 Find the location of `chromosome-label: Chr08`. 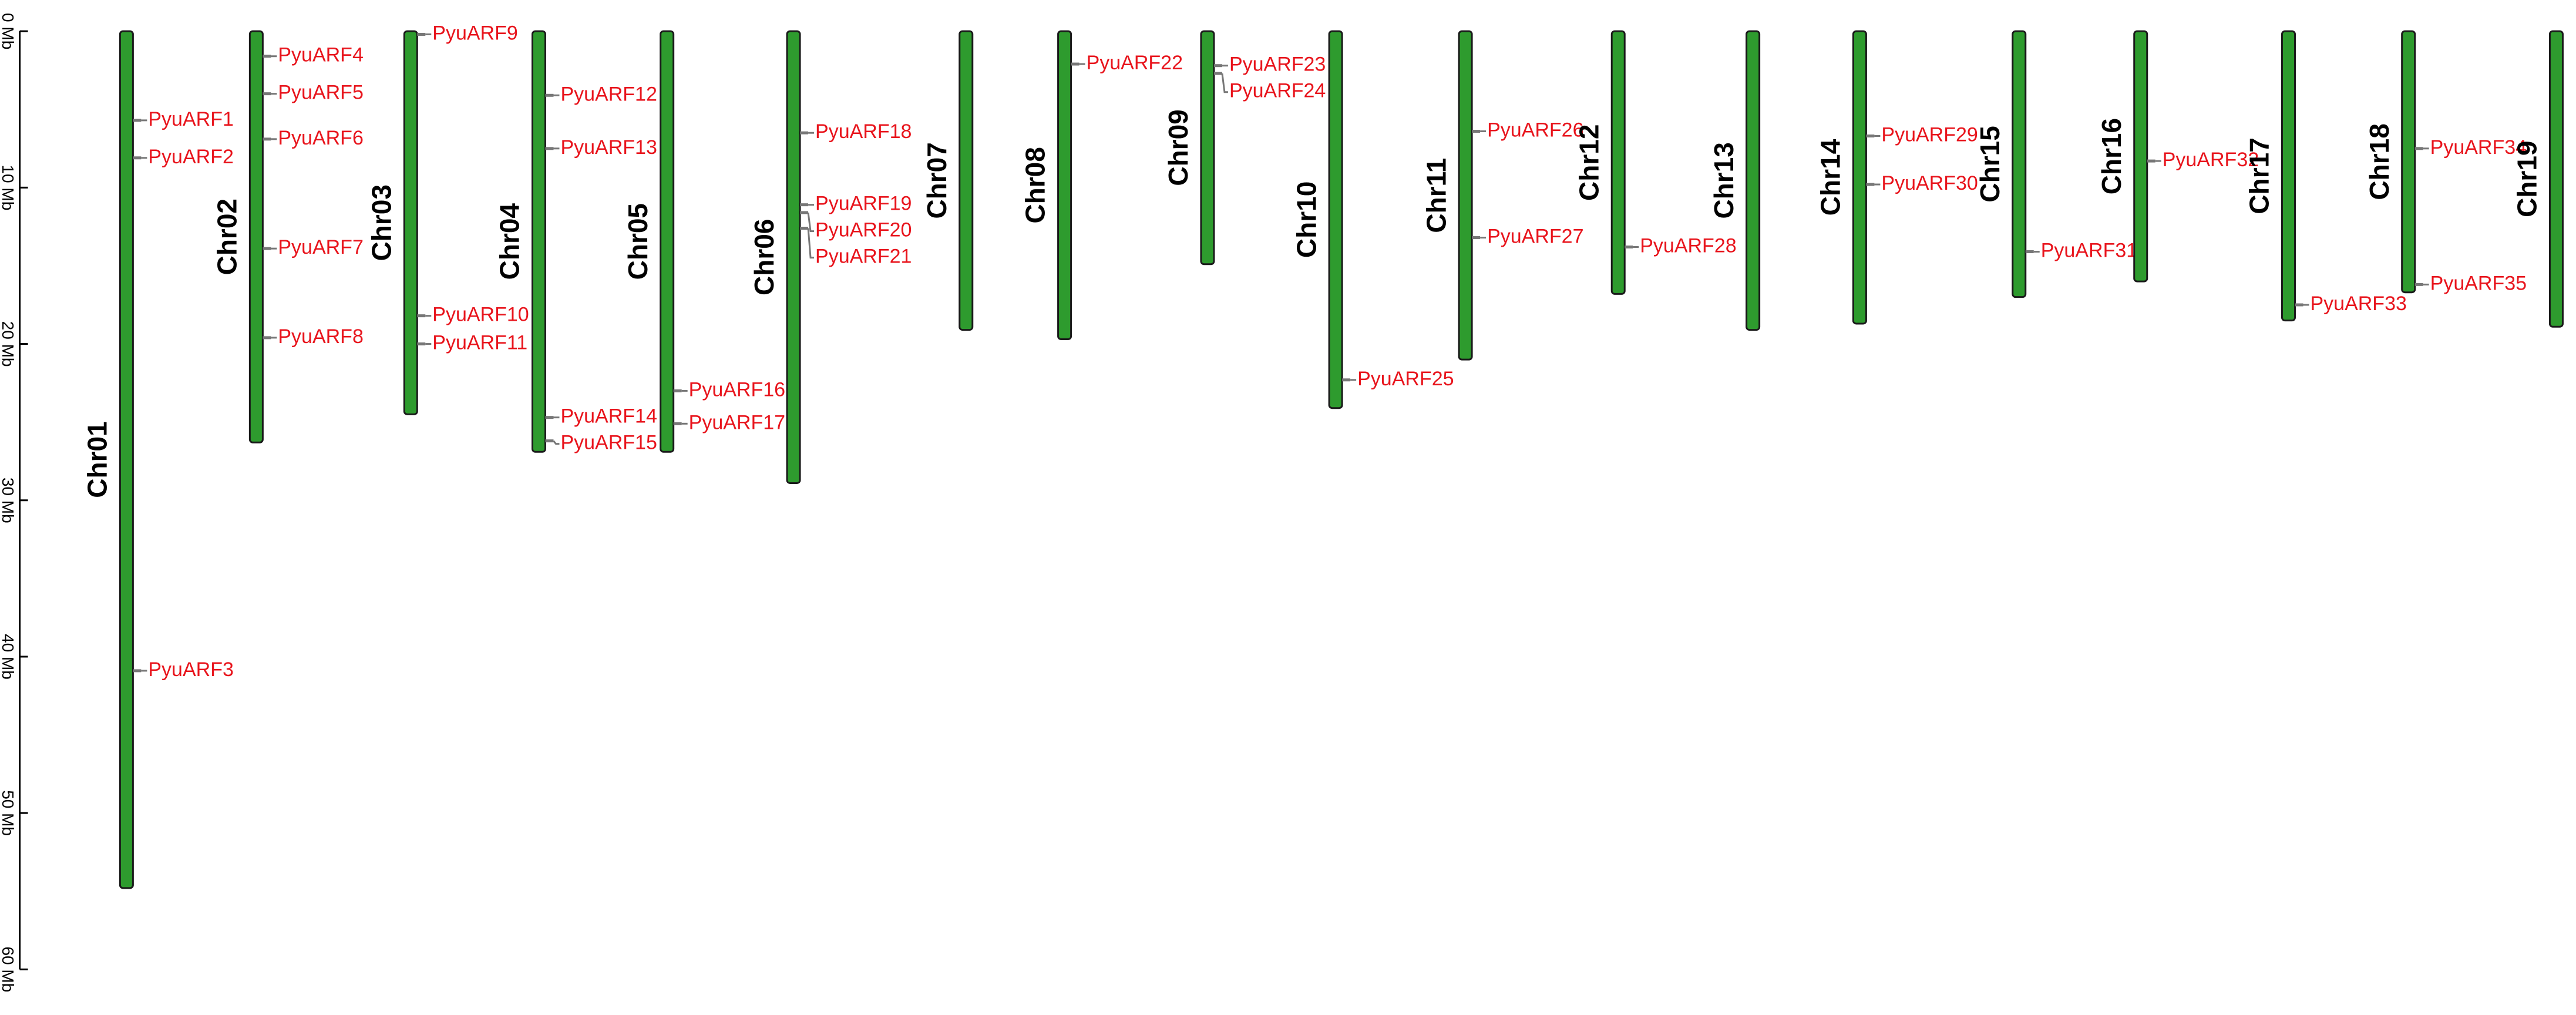

chromosome-label: Chr08 is located at coordinates (1035, 185).